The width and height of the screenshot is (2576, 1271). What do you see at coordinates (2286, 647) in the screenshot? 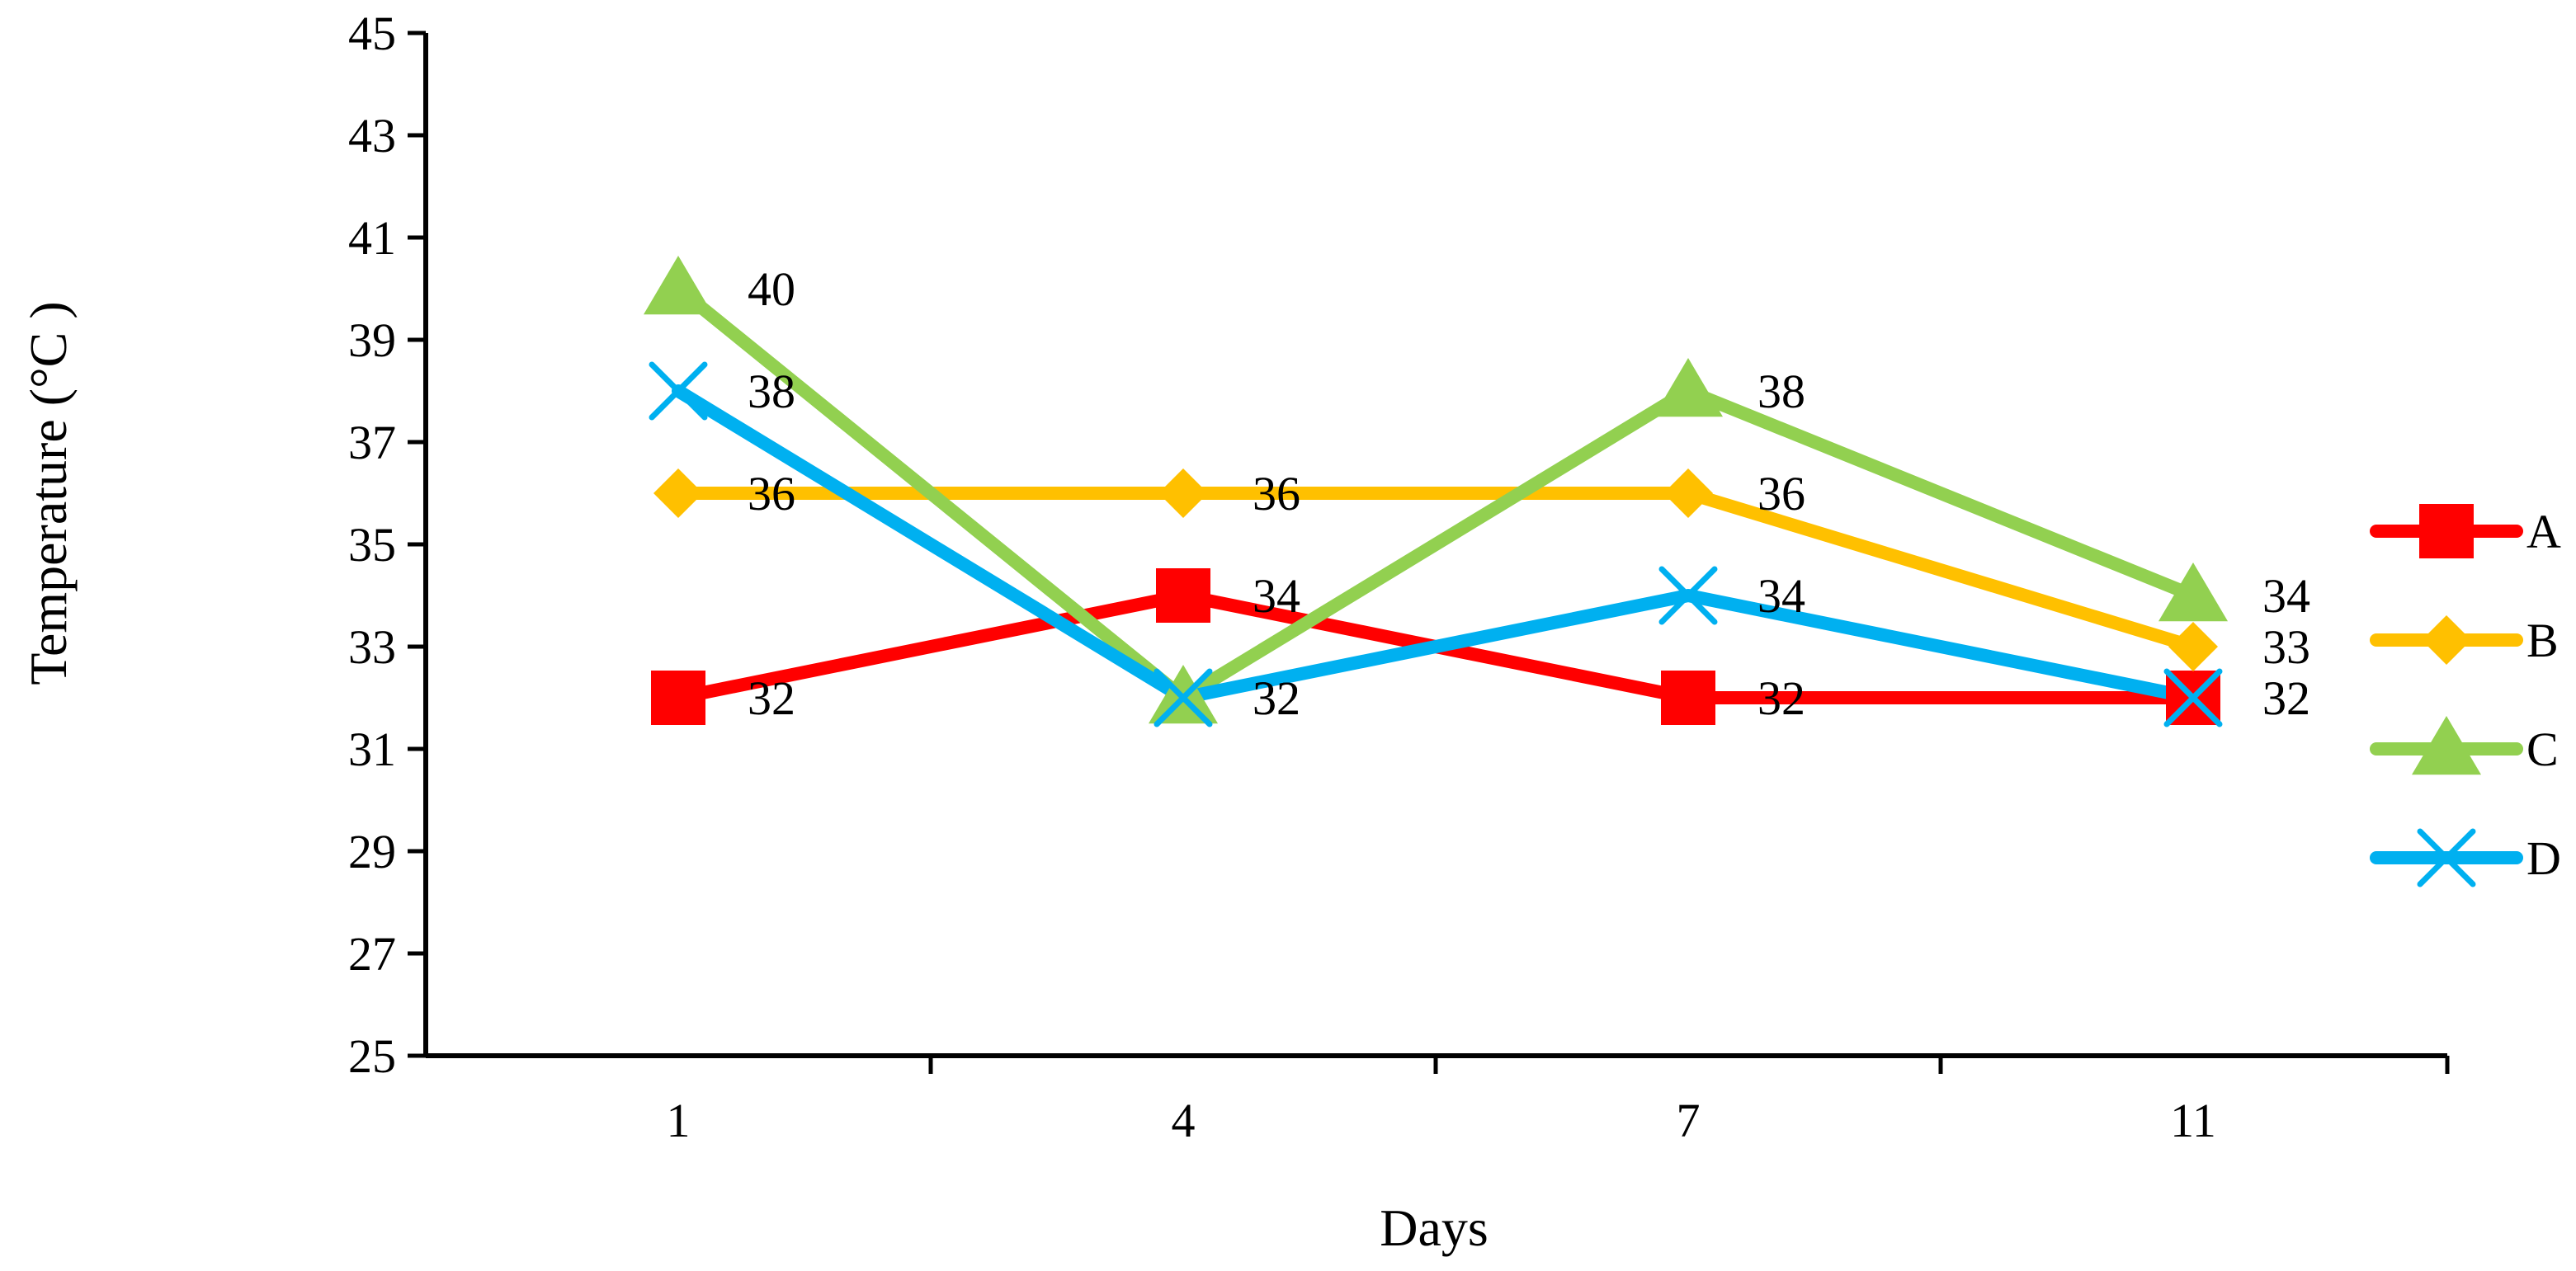
I see `data-label-B: 33` at bounding box center [2286, 647].